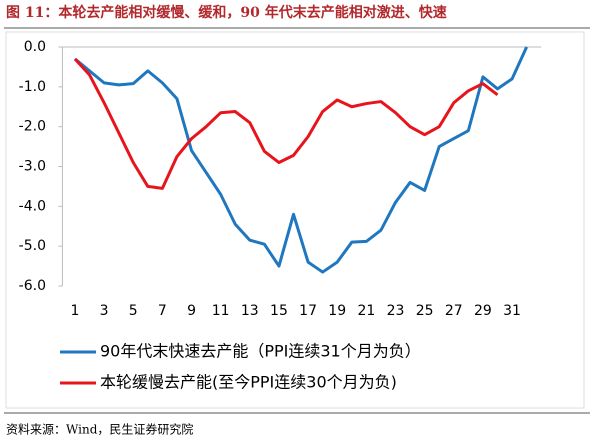 This screenshot has width=596, height=440. Describe the element at coordinates (133, 311) in the screenshot. I see `x-tick-label: 5` at that location.